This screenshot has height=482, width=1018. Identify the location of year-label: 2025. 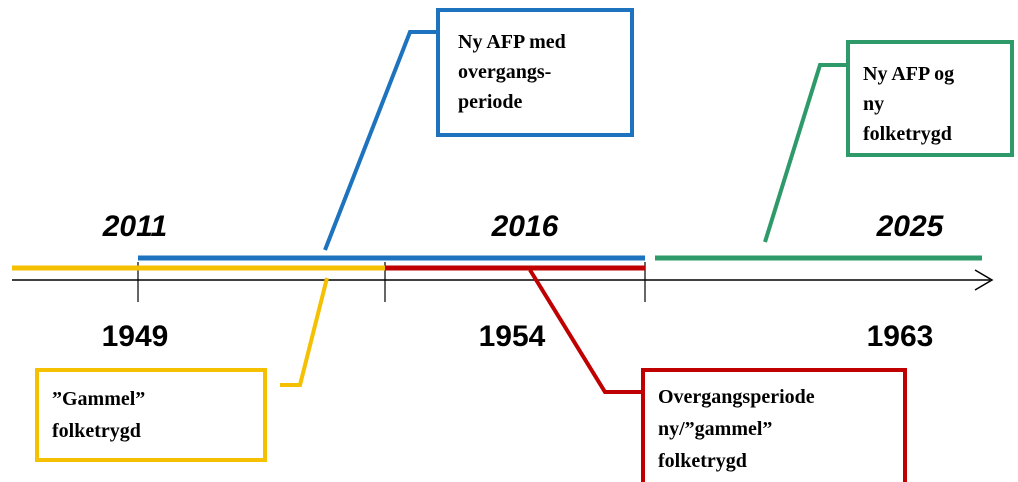
(910, 226).